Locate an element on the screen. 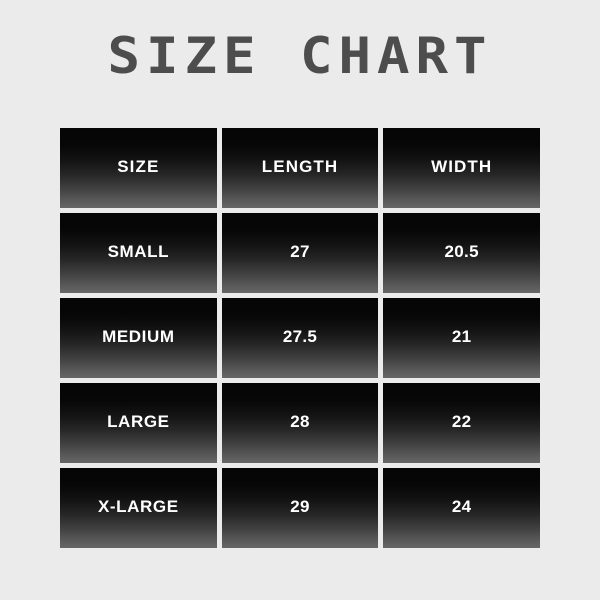 Image resolution: width=600 pixels, height=600 pixels. column-header-length: LENGTH is located at coordinates (300, 168).